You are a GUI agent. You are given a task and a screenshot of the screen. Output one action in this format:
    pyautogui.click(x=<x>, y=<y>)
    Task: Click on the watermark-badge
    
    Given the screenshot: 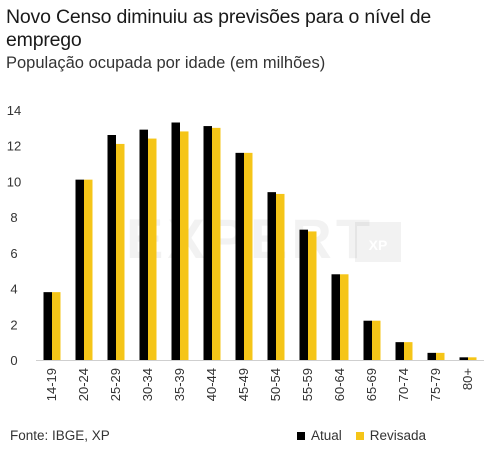 What is the action you would take?
    pyautogui.click(x=378, y=242)
    